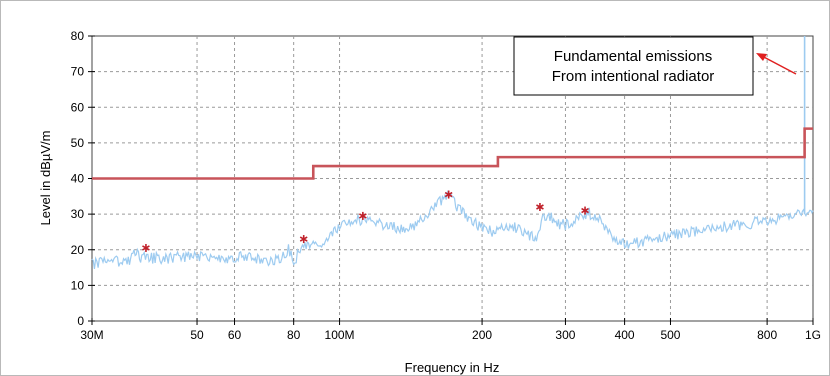 The height and width of the screenshot is (376, 830). Describe the element at coordinates (767, 335) in the screenshot. I see `x-tick-label: 800` at that location.